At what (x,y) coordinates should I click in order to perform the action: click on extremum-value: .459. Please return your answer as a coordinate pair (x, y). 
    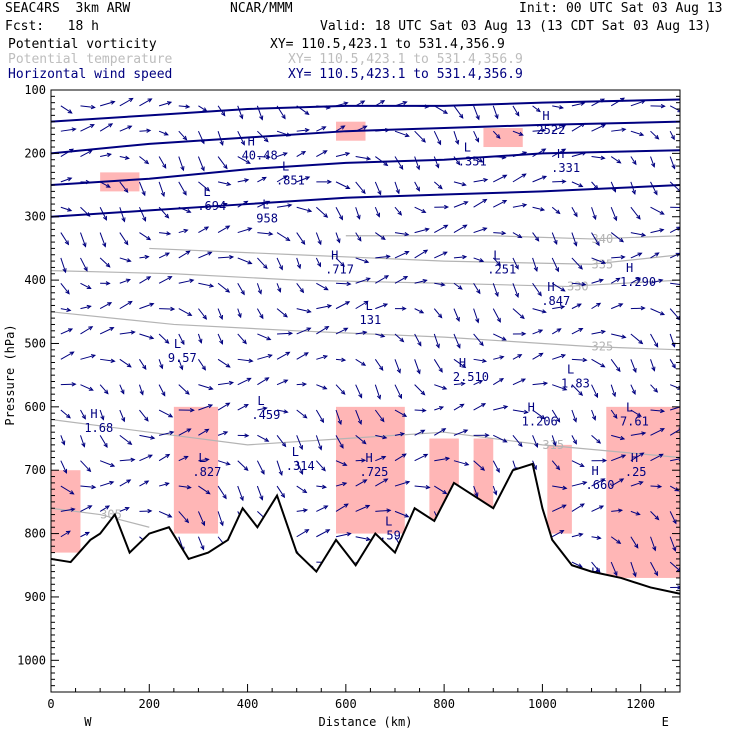
    Looking at the image, I should click on (265, 415).